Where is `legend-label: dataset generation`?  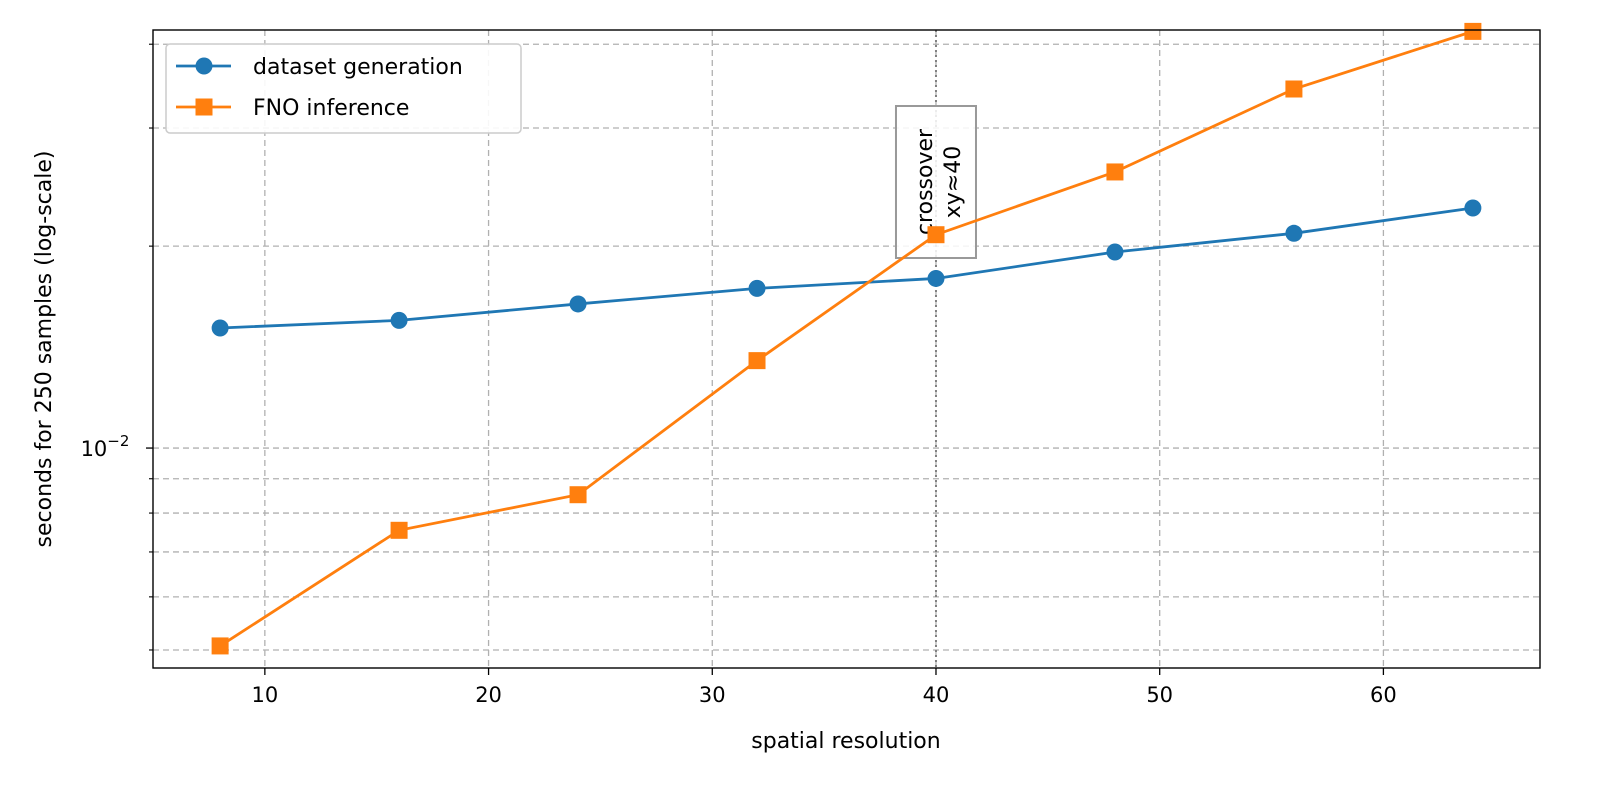 legend-label: dataset generation is located at coordinates (358, 67).